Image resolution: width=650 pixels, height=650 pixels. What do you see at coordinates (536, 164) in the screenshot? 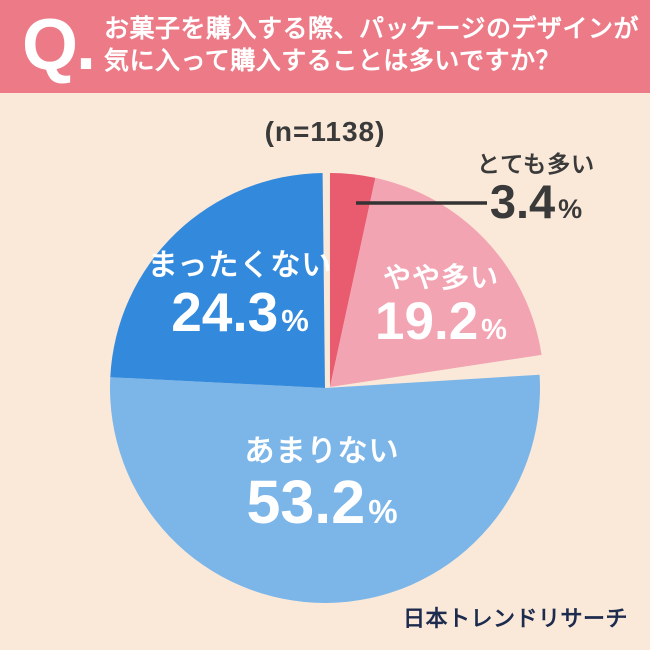
I see `slice-name: とても多い` at bounding box center [536, 164].